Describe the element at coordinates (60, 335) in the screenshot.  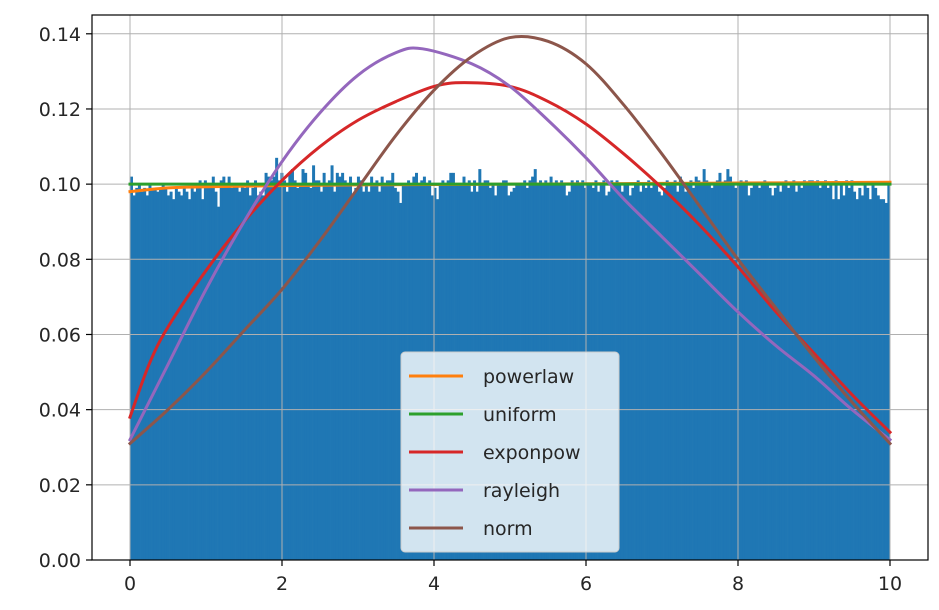
I see `y-tick-label: 0.06` at that location.